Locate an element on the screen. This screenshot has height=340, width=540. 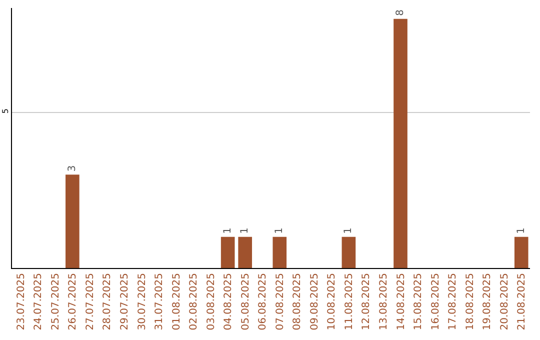
x-tick-label: 04.08.2025 is located at coordinates (228, 301).